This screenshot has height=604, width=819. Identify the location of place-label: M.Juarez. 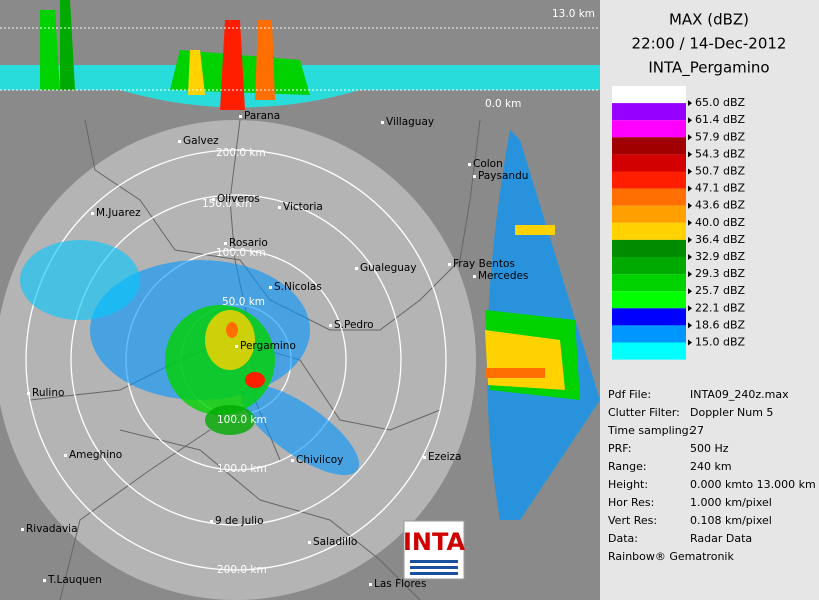
(118, 213).